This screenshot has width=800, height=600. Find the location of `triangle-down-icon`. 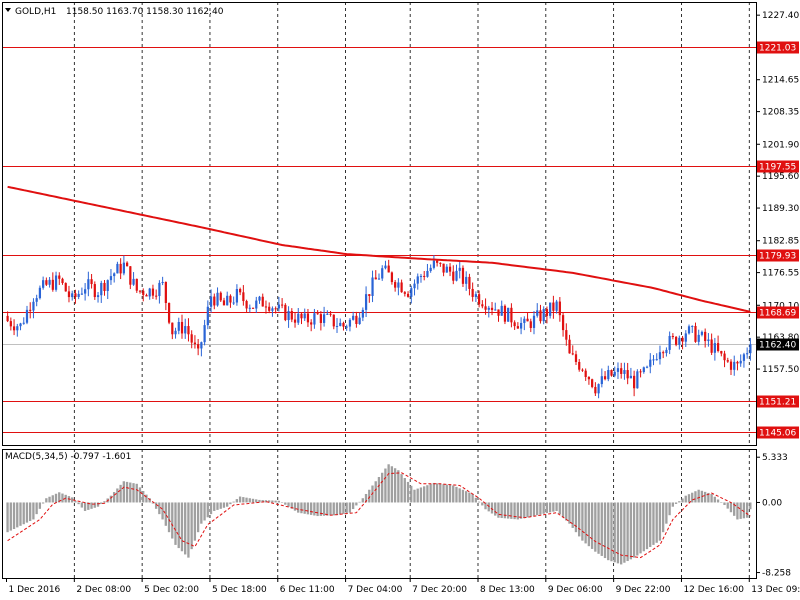

triangle-down-icon is located at coordinates (8, 10).